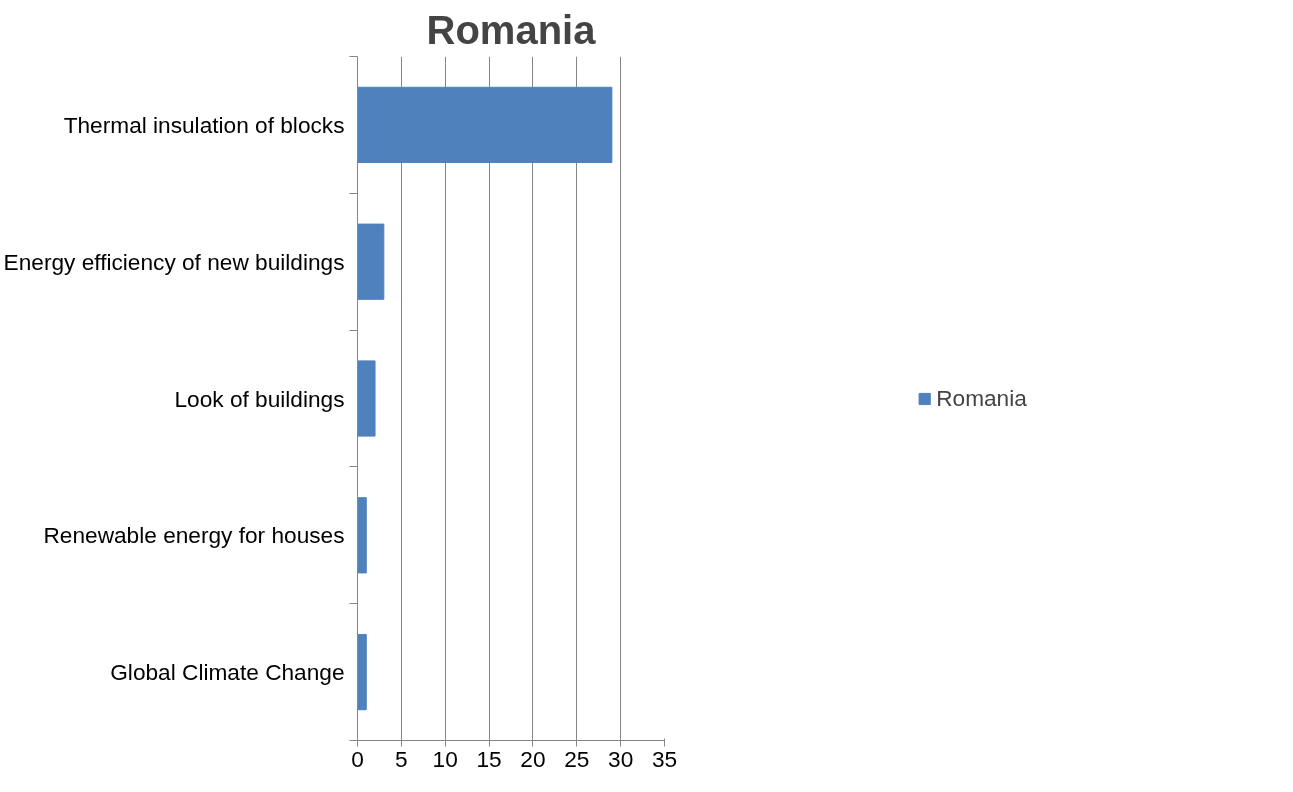  What do you see at coordinates (259, 398) in the screenshot?
I see `y-tick-label: Look of buildings` at bounding box center [259, 398].